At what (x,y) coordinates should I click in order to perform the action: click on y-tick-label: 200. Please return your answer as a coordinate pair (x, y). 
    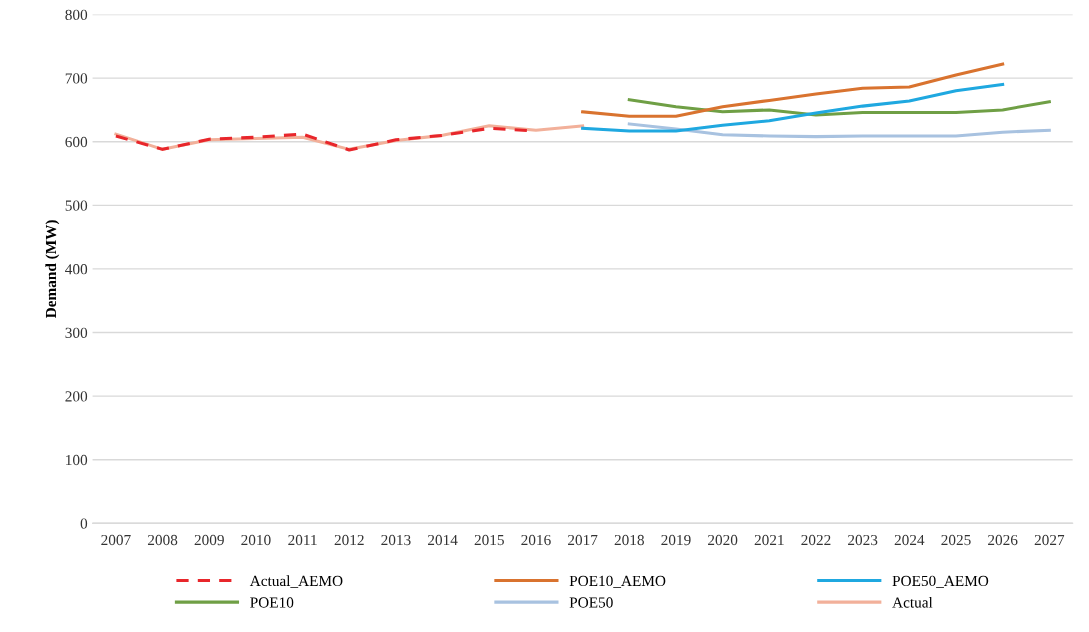
    Looking at the image, I should click on (76, 396).